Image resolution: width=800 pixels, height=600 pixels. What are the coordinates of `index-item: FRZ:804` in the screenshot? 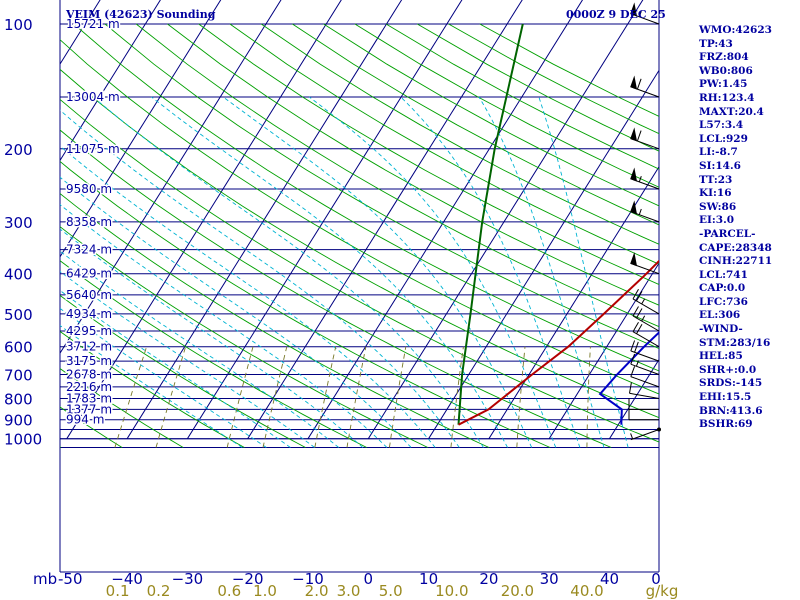 It's located at (724, 57).